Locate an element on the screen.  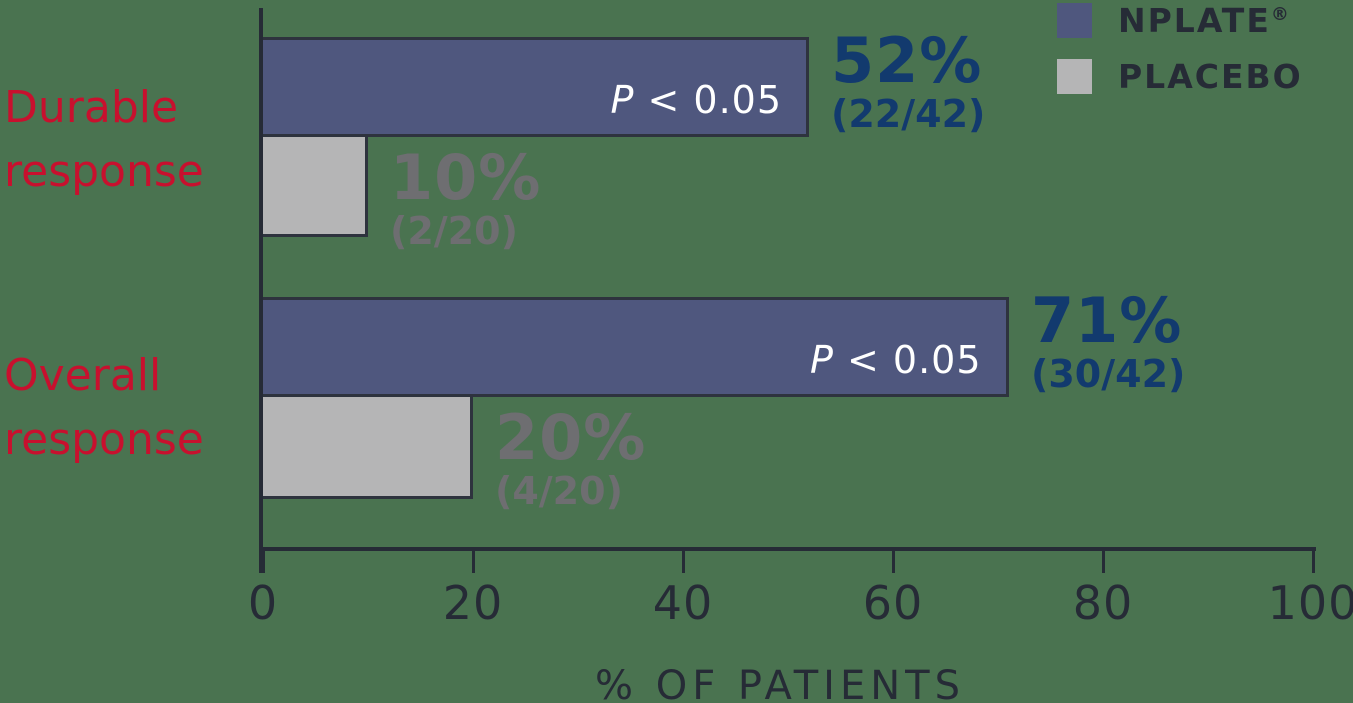
overall-nplate-bar: P < 0.05 is located at coordinates (636, 347).